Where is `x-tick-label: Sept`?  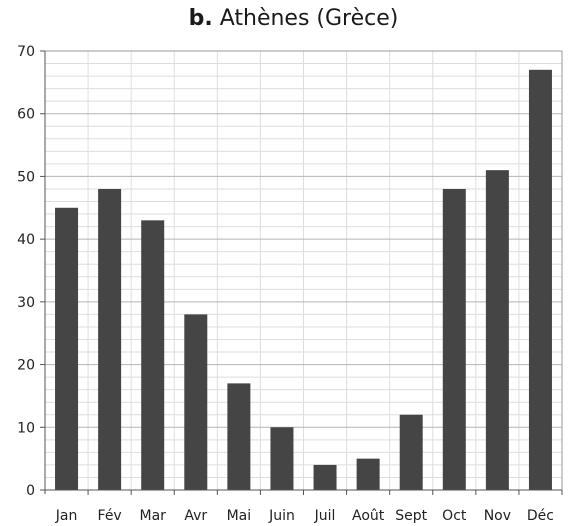 x-tick-label: Sept is located at coordinates (411, 516).